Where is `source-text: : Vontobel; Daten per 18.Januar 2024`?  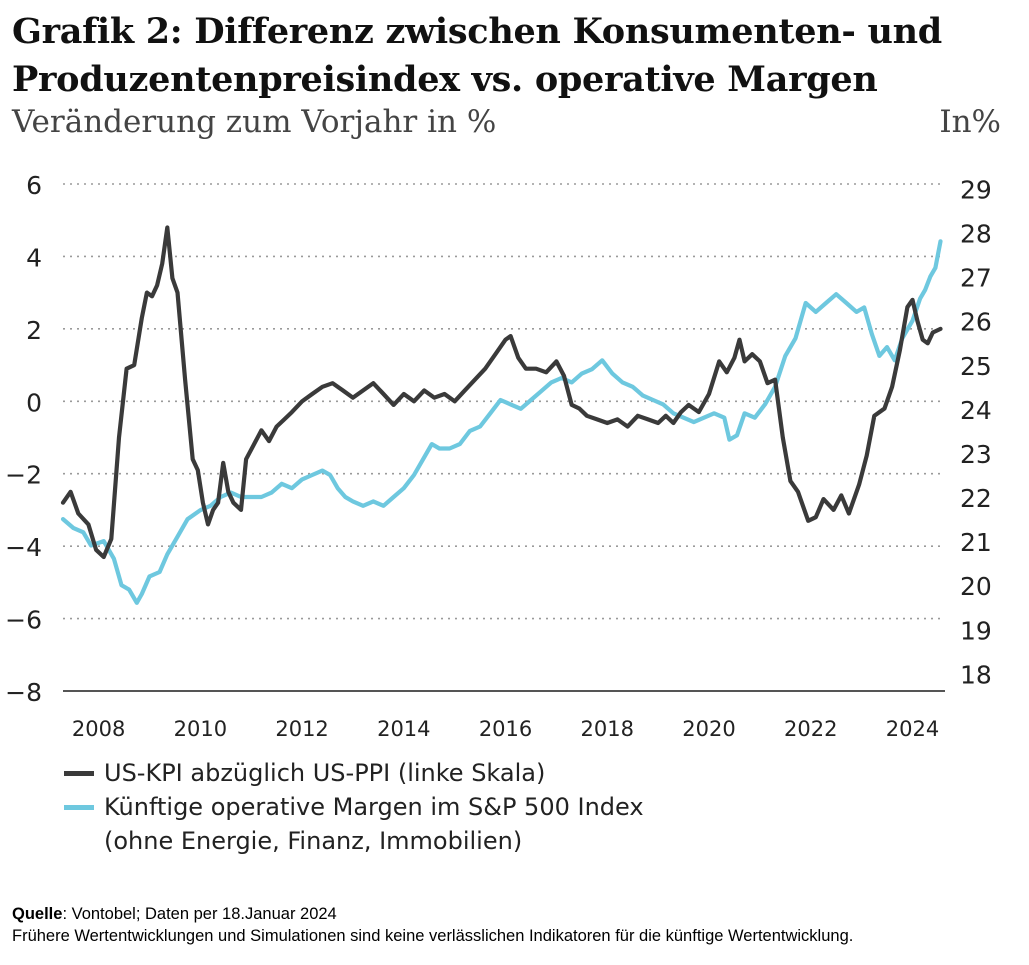
source-text: : Vontobel; Daten per 18.Januar 2024 is located at coordinates (199, 914).